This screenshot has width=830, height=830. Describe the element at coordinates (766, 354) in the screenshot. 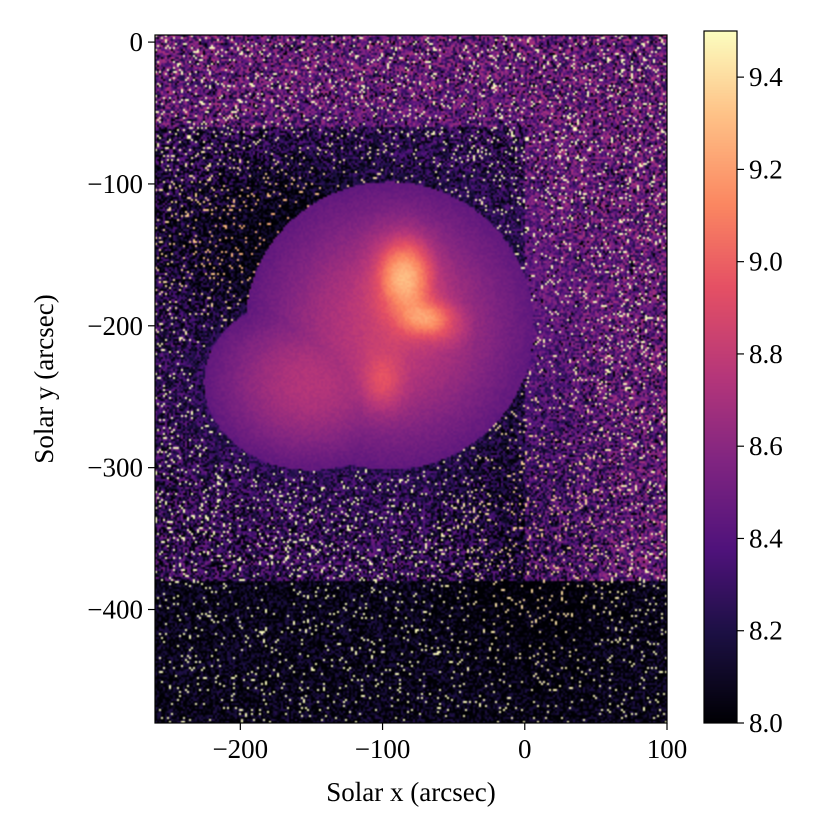

I see `colorbar-tick-label: 8.8` at that location.